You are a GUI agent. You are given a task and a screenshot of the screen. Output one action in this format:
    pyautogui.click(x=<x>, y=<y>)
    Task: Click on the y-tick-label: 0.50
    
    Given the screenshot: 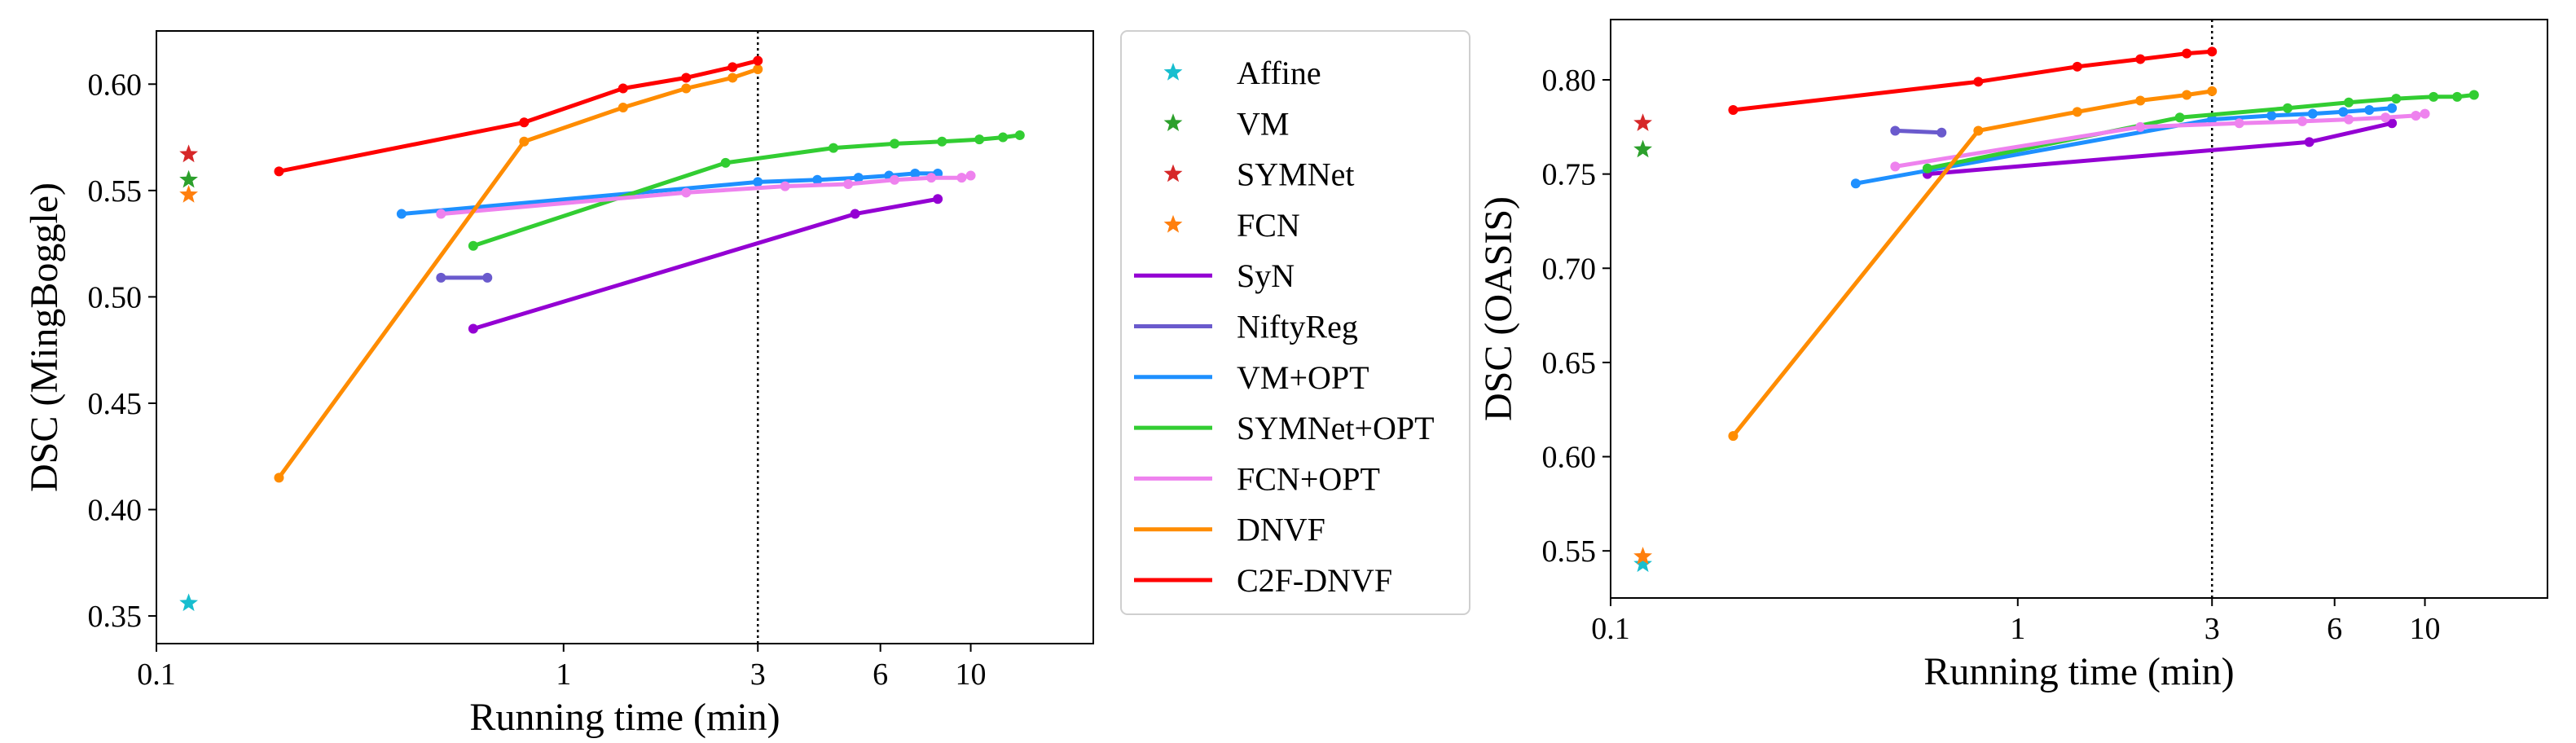 What is the action you would take?
    pyautogui.click(x=115, y=297)
    